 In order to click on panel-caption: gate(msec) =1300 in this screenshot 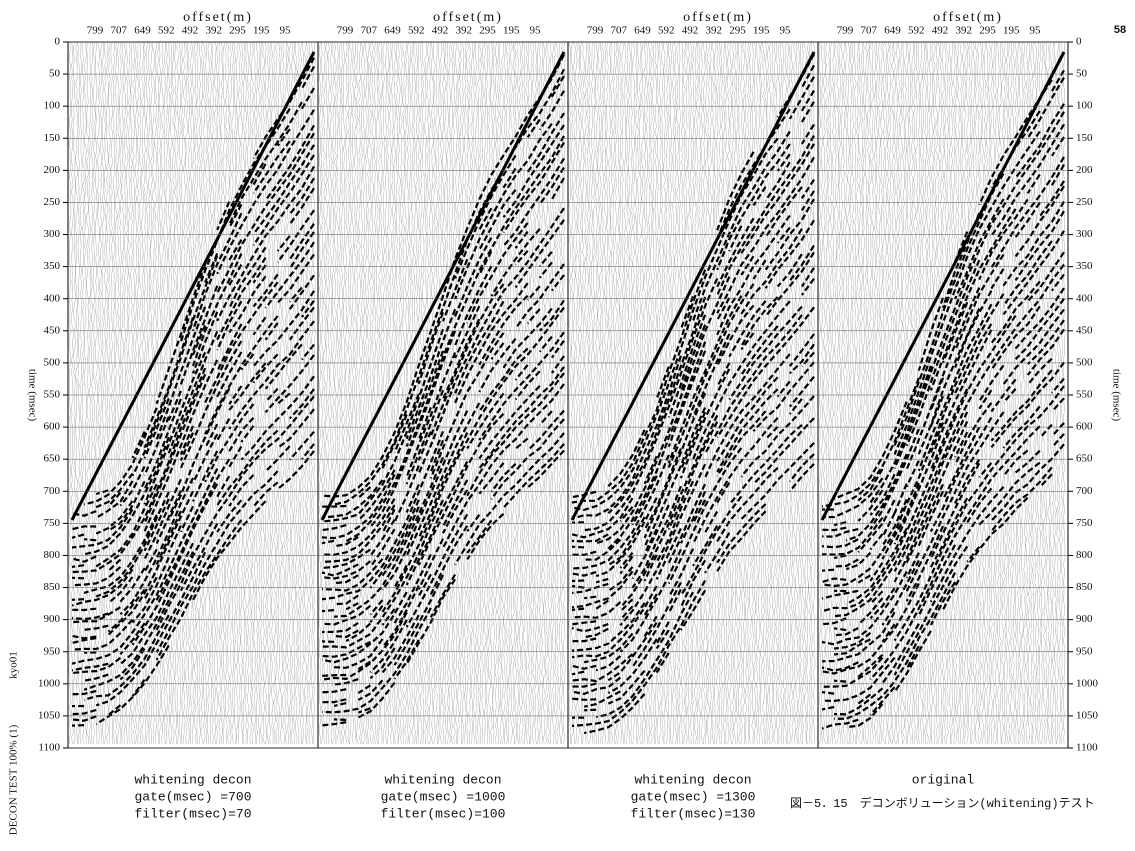, I will do `click(693, 796)`.